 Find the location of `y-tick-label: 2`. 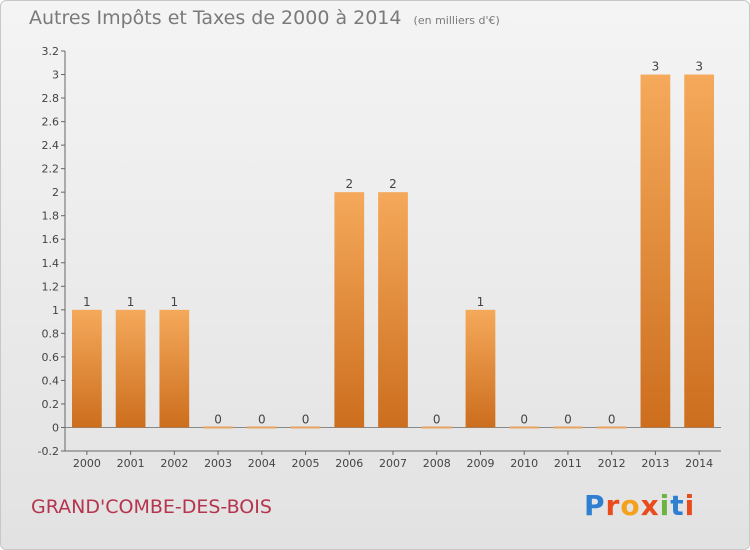

y-tick-label: 2 is located at coordinates (55, 192).